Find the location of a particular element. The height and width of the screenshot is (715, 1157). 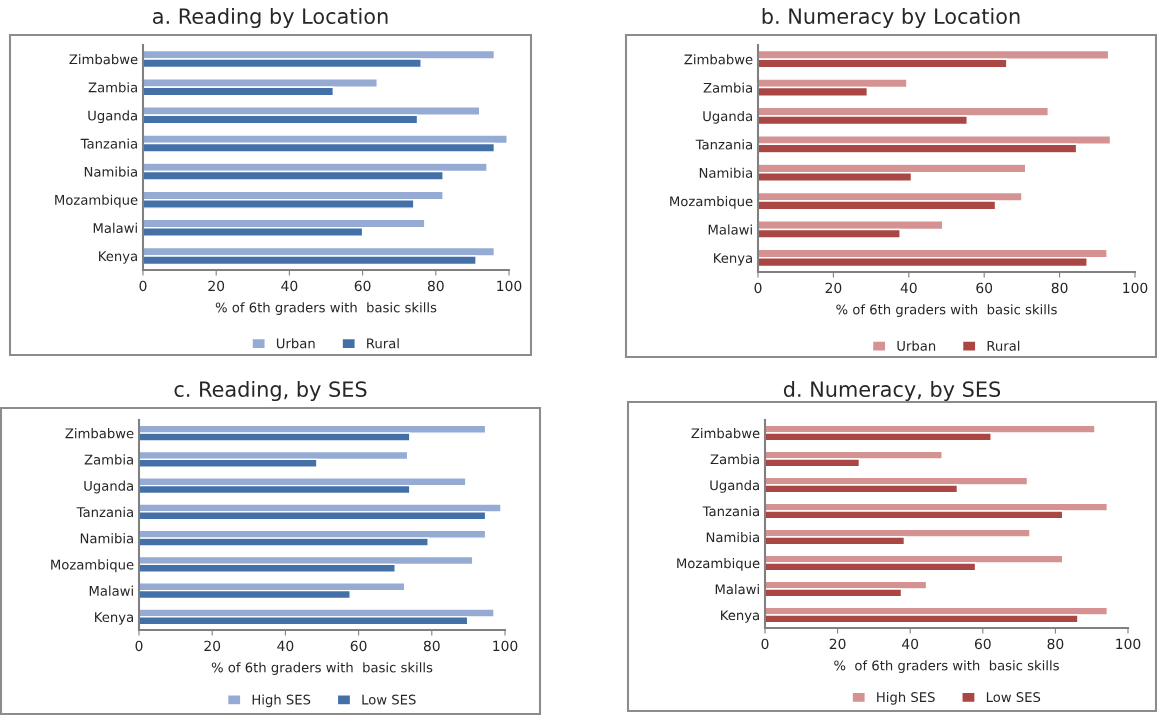

chart-title: c. Reading, by SES is located at coordinates (270, 391).